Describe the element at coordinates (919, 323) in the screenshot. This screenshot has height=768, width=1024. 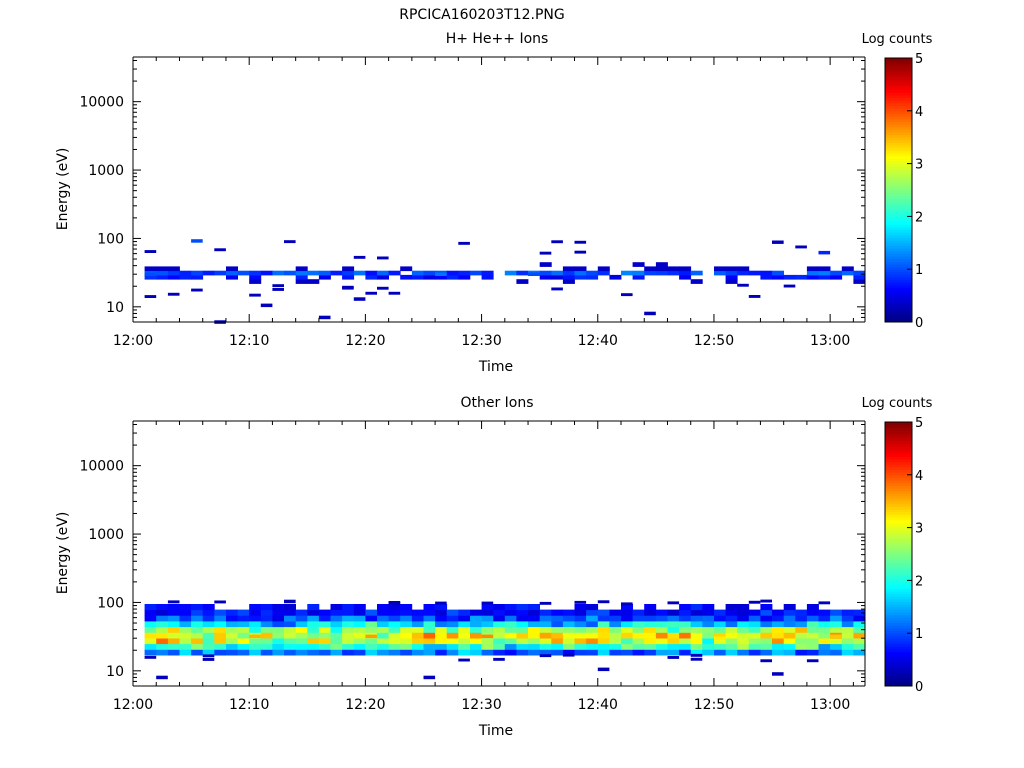
I see `colorbar-tick-label: 0` at that location.